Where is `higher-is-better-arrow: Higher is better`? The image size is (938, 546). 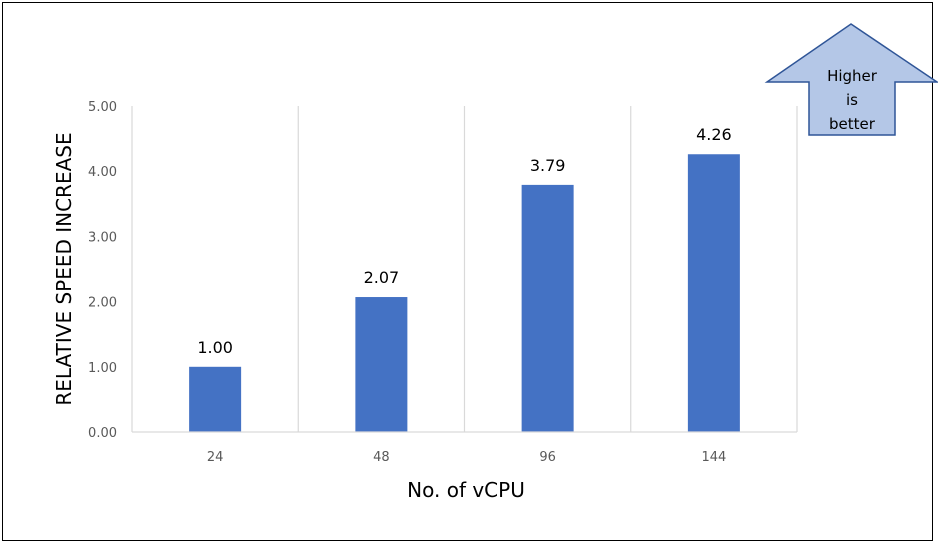
higher-is-better-arrow: Higher is better is located at coordinates (851, 79).